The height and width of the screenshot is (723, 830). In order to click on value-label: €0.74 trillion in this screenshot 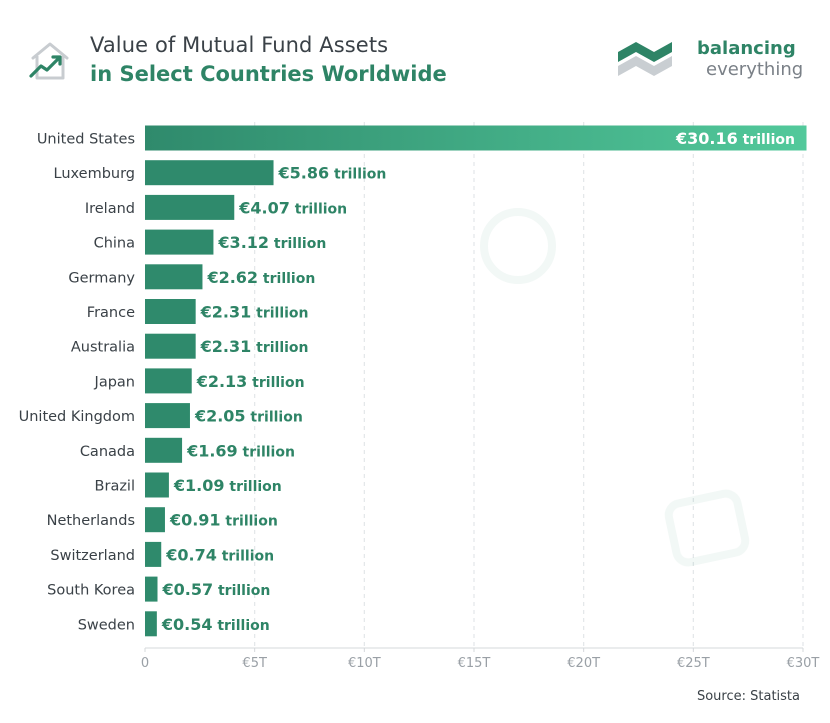, I will do `click(219, 554)`.